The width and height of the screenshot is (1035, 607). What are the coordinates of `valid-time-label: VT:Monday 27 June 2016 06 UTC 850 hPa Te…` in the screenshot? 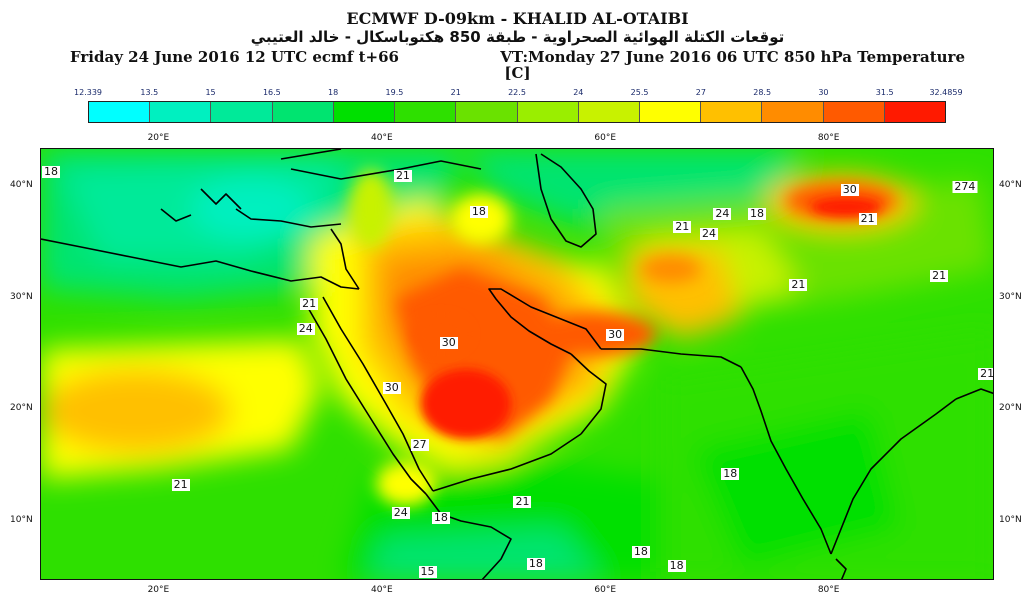 It's located at (732, 57).